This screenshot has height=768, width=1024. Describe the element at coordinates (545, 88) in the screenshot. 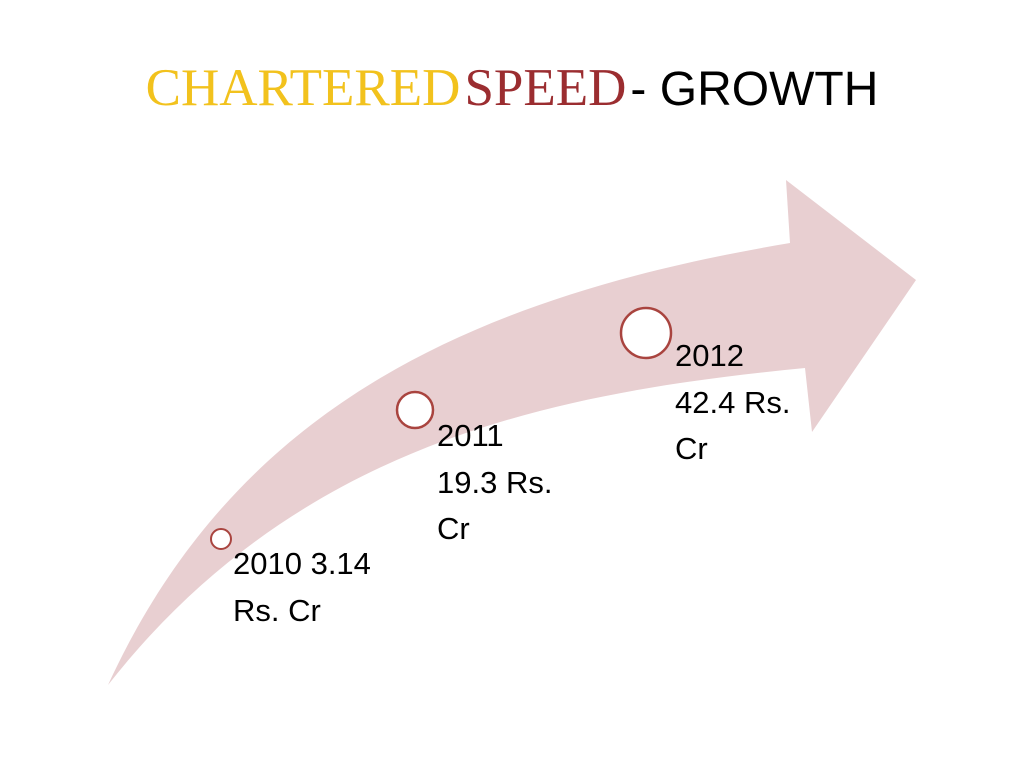

I see `title-speed: SPEED` at that location.